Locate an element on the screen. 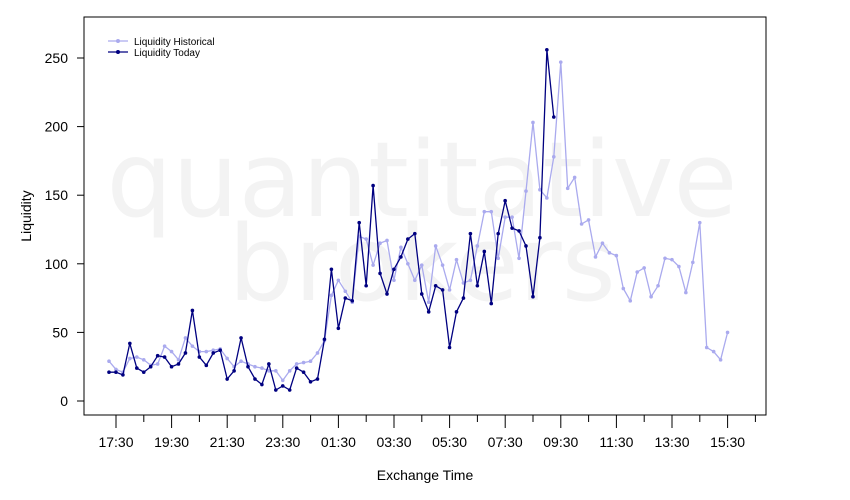 The width and height of the screenshot is (850, 500). y-tick-label: 250 is located at coordinates (57, 58).